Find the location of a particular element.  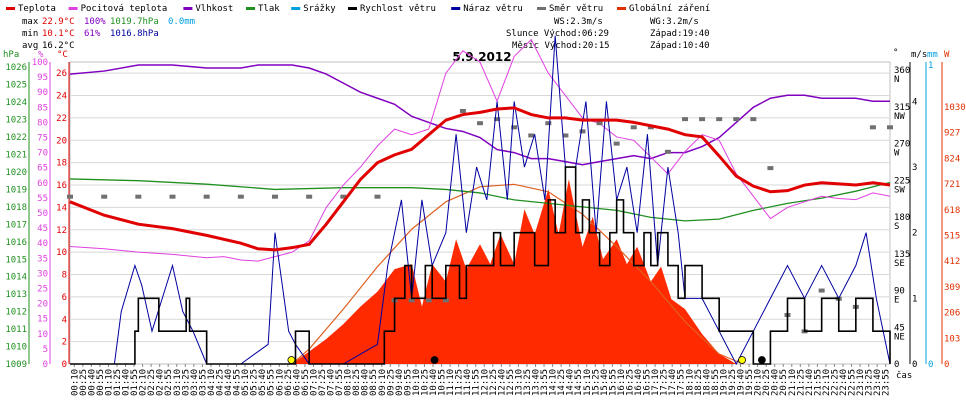

time-tick-label: 02:25 is located at coordinates (152, 382).